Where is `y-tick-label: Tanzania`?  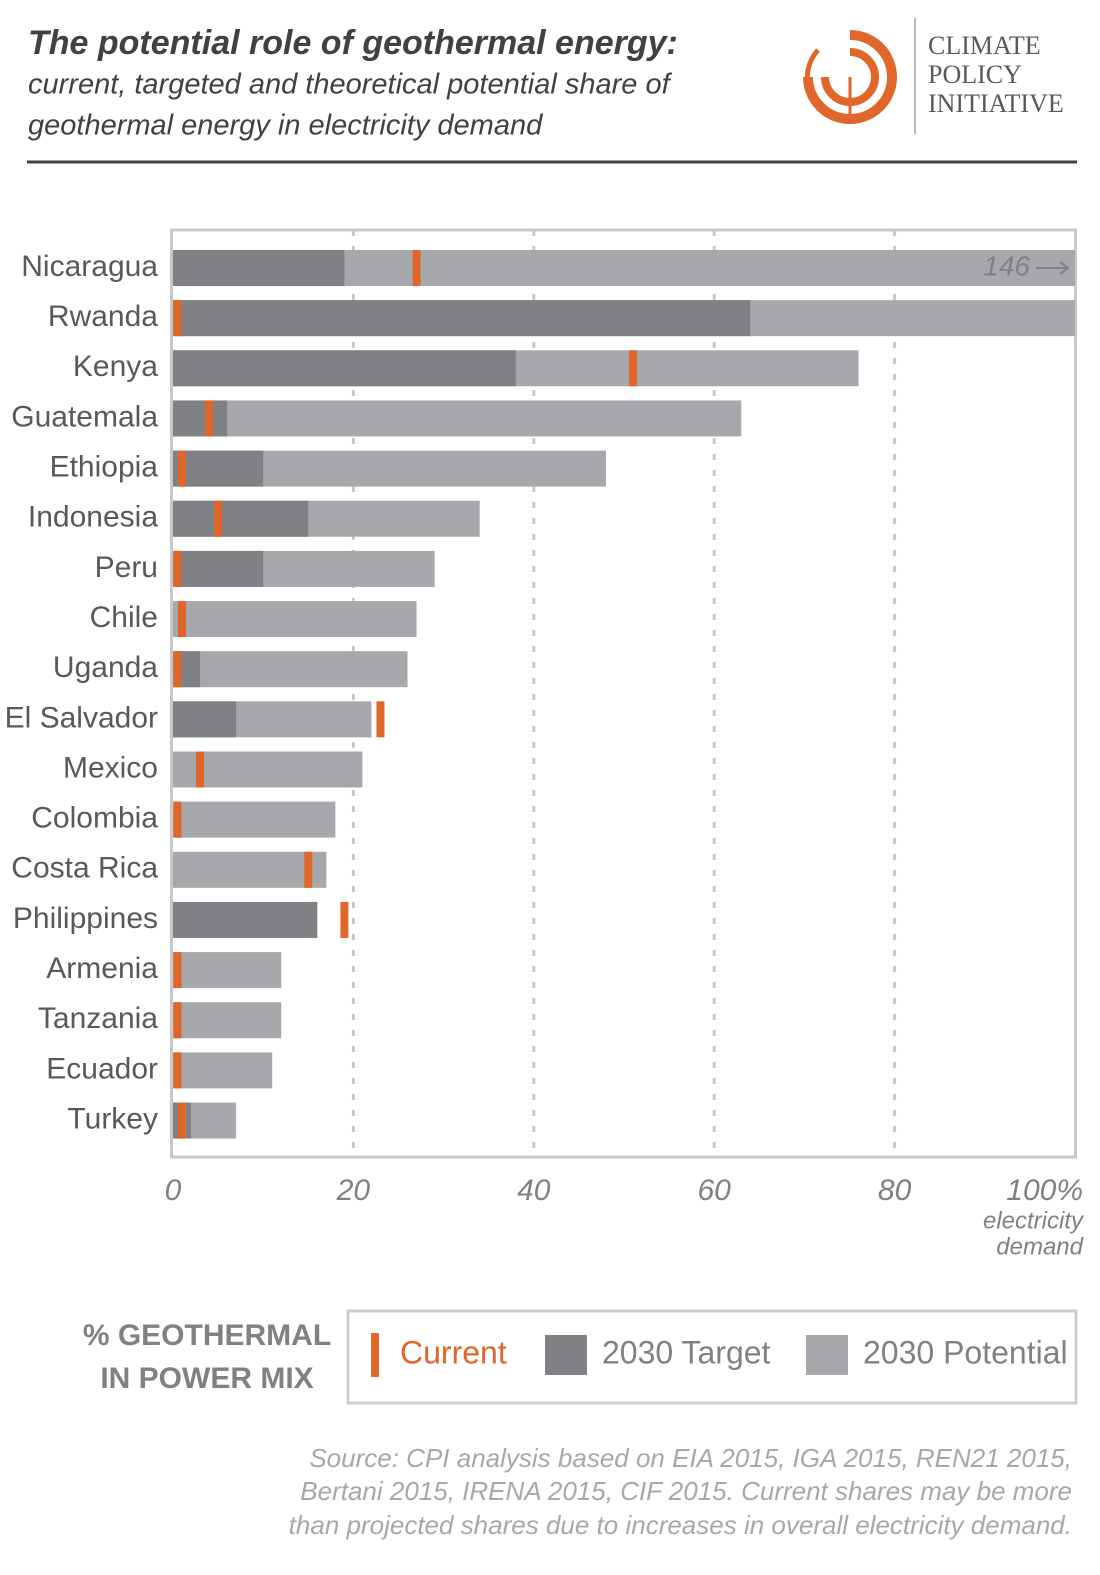
y-tick-label: Tanzania is located at coordinates (98, 1018).